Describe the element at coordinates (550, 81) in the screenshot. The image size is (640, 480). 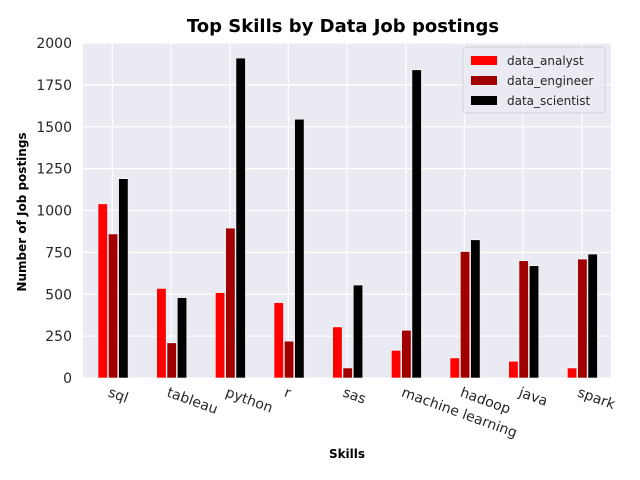
I see `legend-label: data_engineer` at that location.